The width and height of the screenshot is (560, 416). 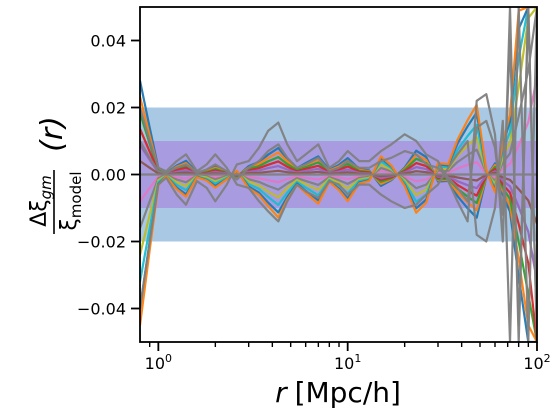 I want to click on y-label-numerator: Δξgm, so click(x=41, y=200).